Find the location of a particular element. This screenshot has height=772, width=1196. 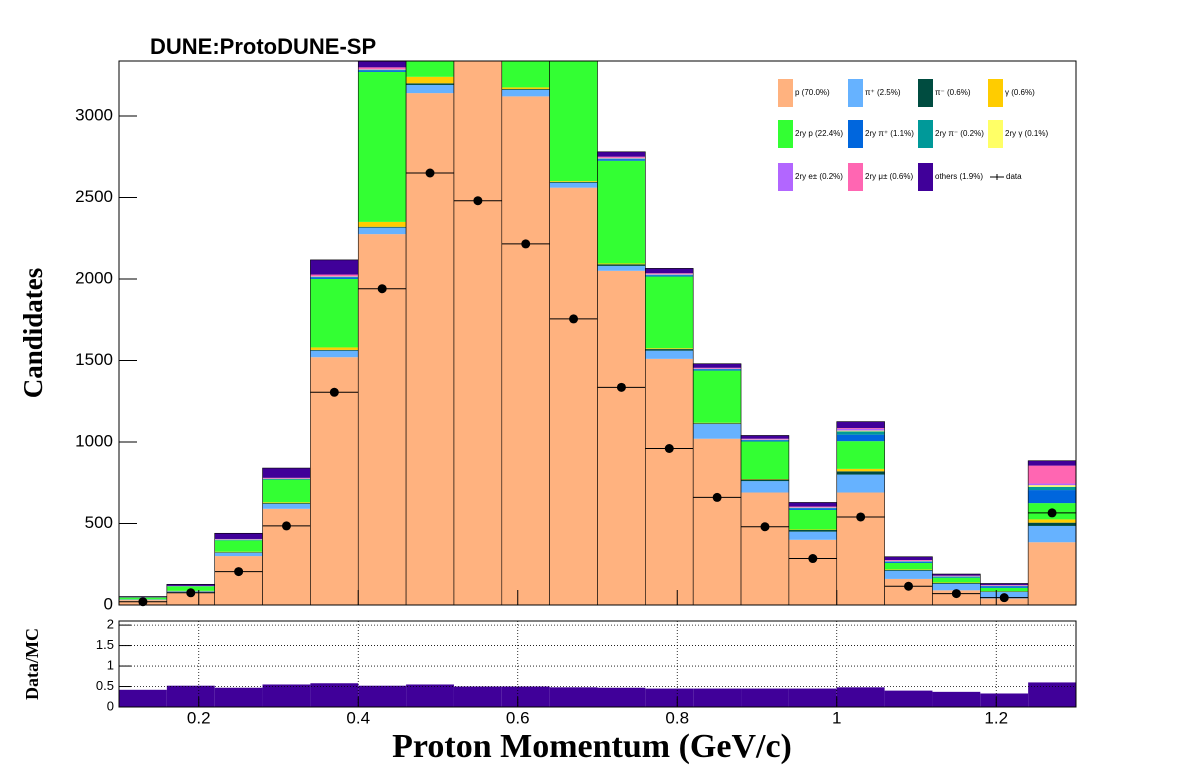

y-tick-label: 0.5 is located at coordinates (105, 685).